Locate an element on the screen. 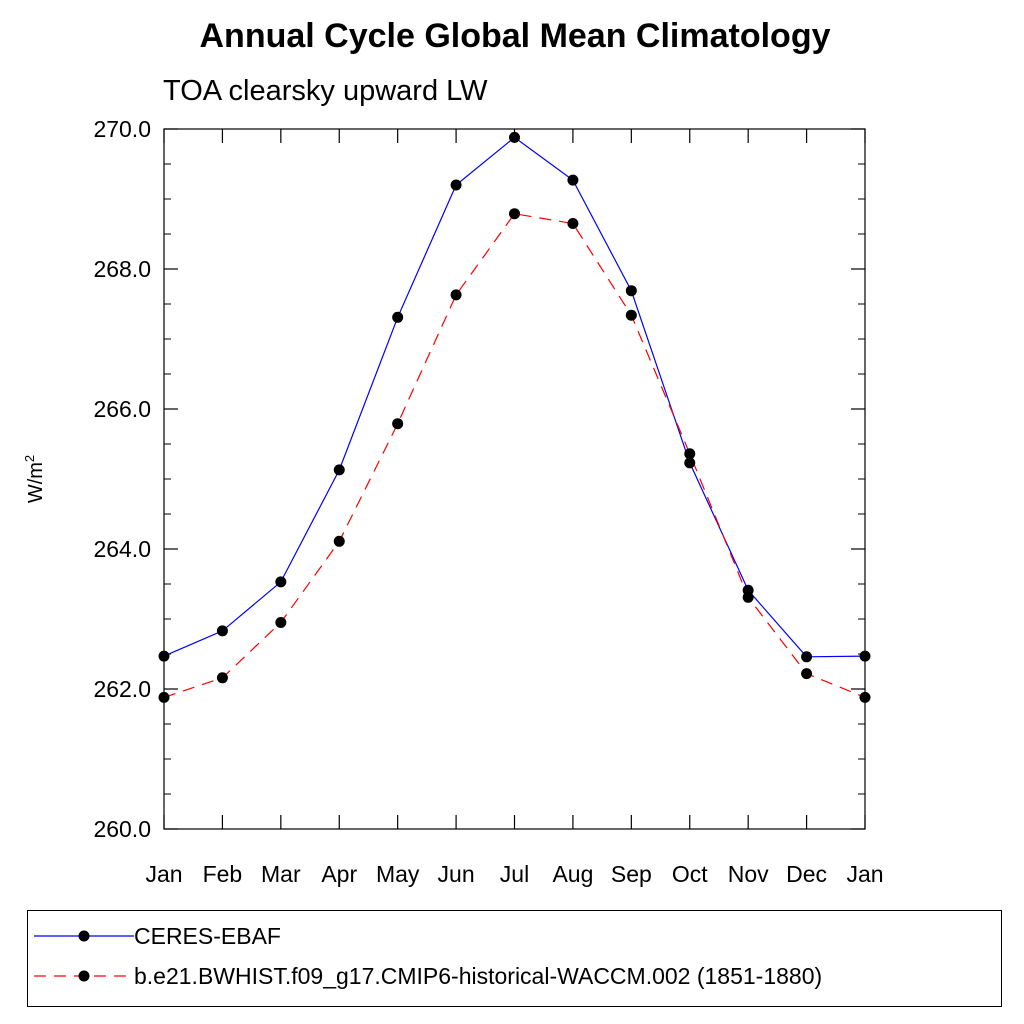  x-tick-label: Sep is located at coordinates (631, 874).